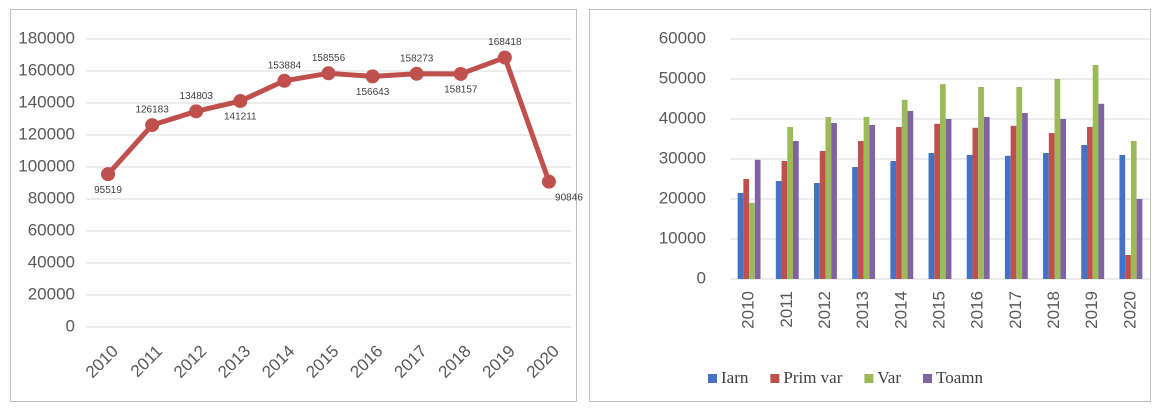 Image resolution: width=1161 pixels, height=410 pixels. What do you see at coordinates (285, 65) in the screenshot?
I see `data-label: 153884` at bounding box center [285, 65].